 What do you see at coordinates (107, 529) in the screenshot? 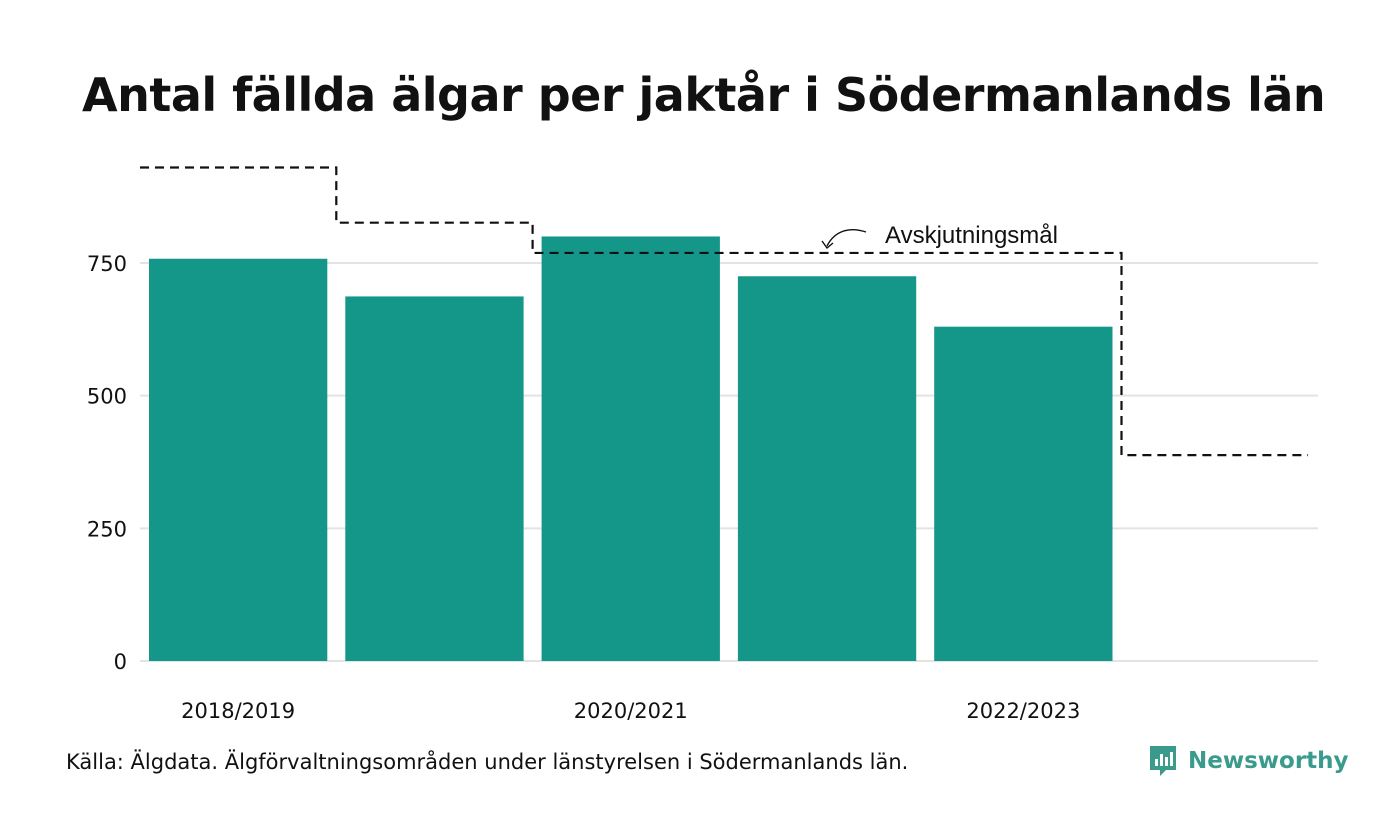
I see `y-tick-label: 250` at bounding box center [107, 529].